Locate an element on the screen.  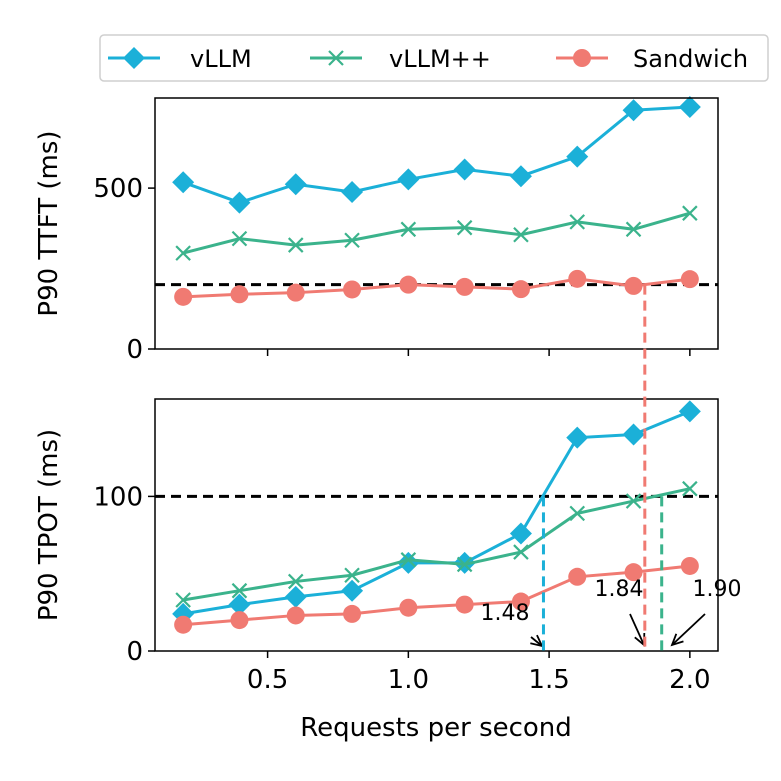
ttft-series-line-vllm is located at coordinates (436, 155).